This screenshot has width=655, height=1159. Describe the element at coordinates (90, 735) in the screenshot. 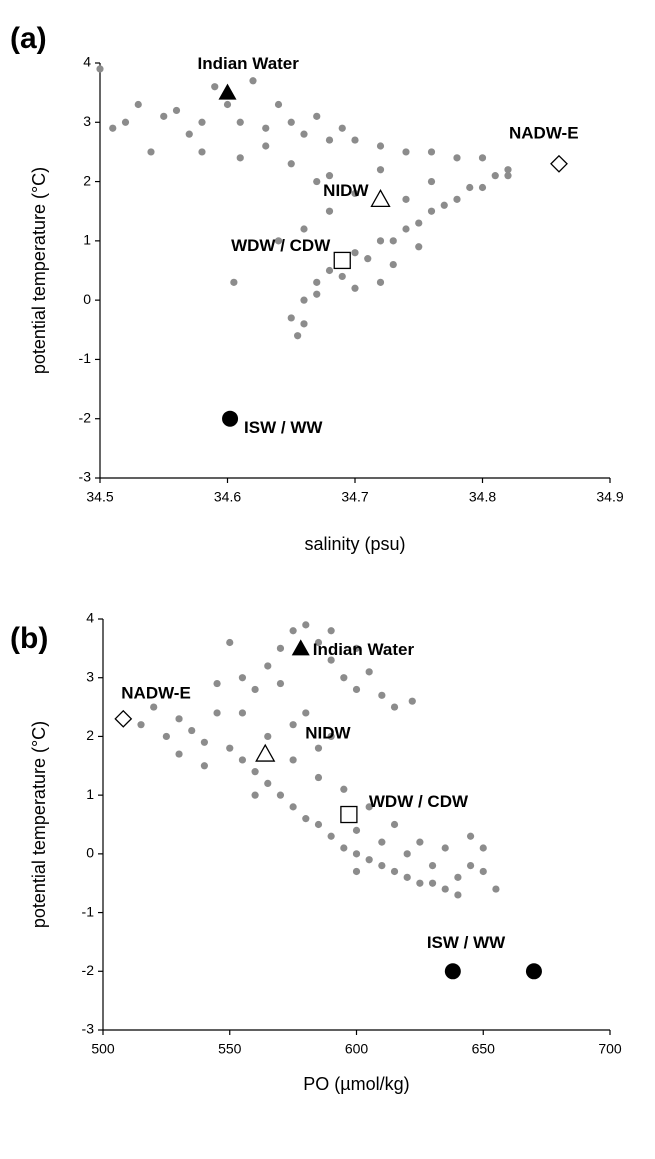

I see `y-tick-label: 2` at that location.